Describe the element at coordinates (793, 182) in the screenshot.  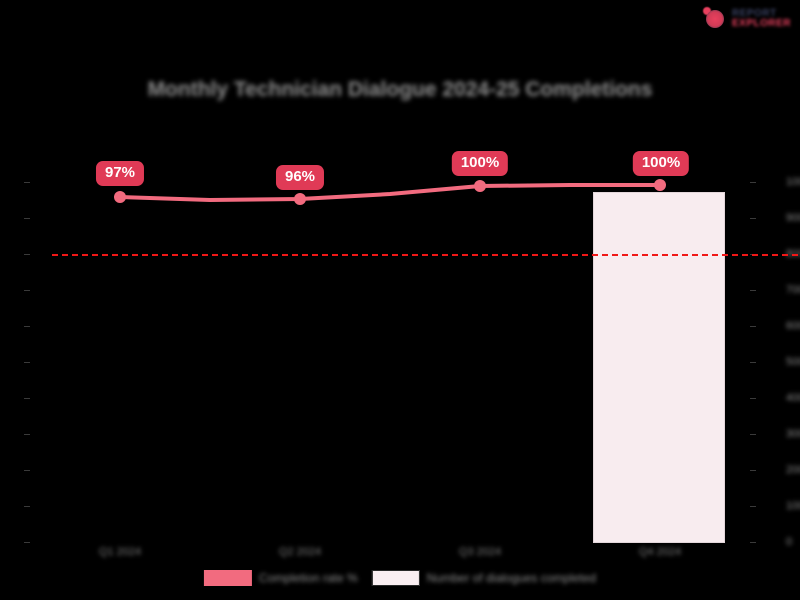
I see `right-axis-label-0: 10000` at that location.